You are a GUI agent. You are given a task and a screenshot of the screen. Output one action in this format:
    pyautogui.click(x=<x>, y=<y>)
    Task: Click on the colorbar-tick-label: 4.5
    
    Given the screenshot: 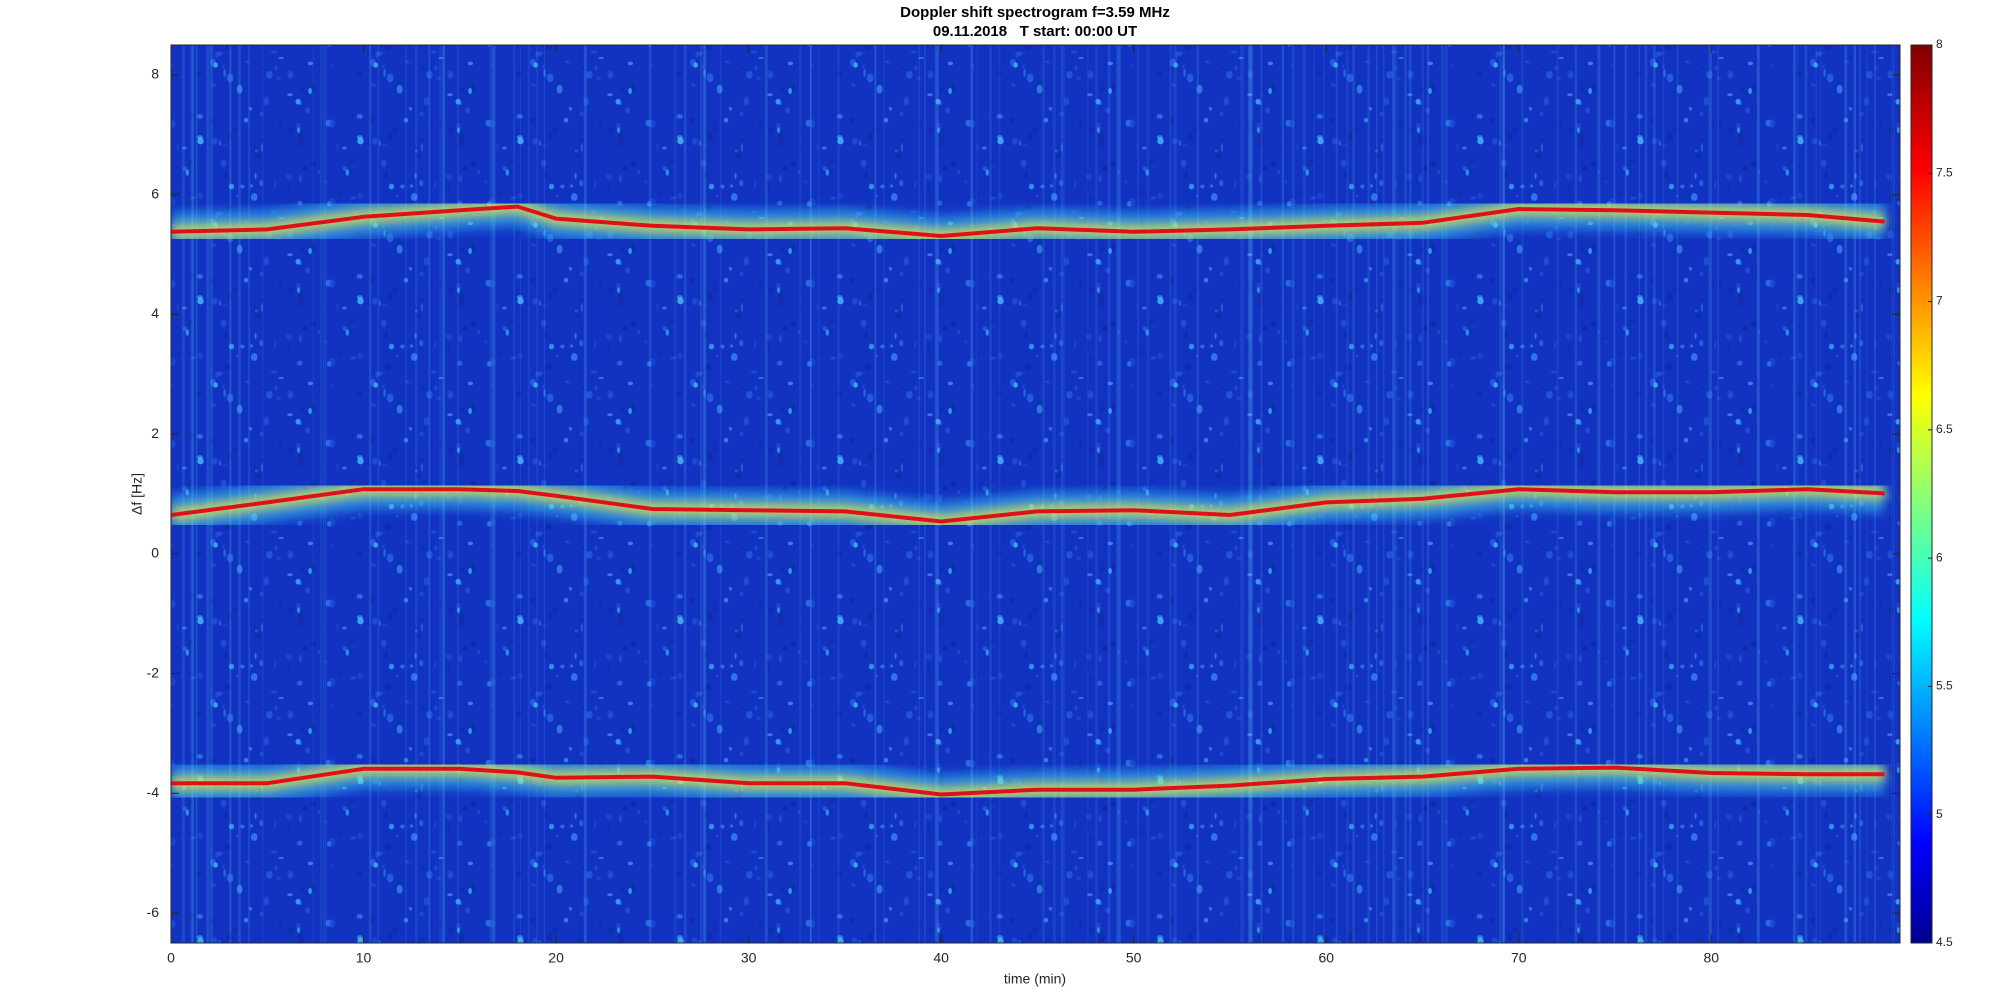 What is the action you would take?
    pyautogui.click(x=1944, y=942)
    